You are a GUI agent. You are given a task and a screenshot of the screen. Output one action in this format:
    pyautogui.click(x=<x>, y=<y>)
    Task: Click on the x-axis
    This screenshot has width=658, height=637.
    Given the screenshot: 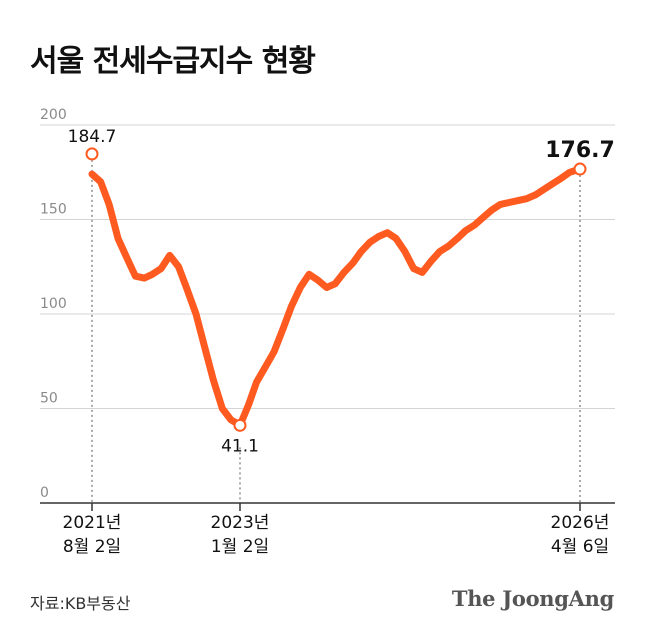 What is the action you would take?
    pyautogui.click(x=327, y=506)
    